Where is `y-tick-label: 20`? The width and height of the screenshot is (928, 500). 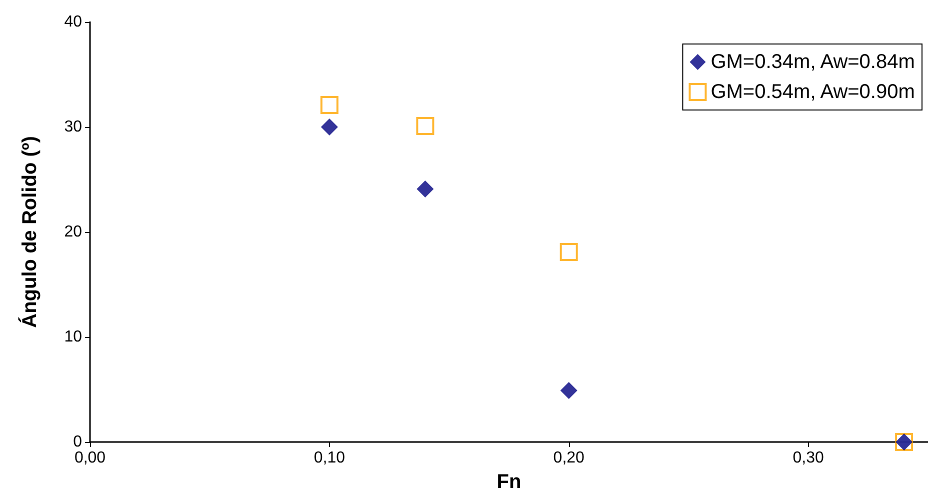
y-tick-label: 20 is located at coordinates (73, 232).